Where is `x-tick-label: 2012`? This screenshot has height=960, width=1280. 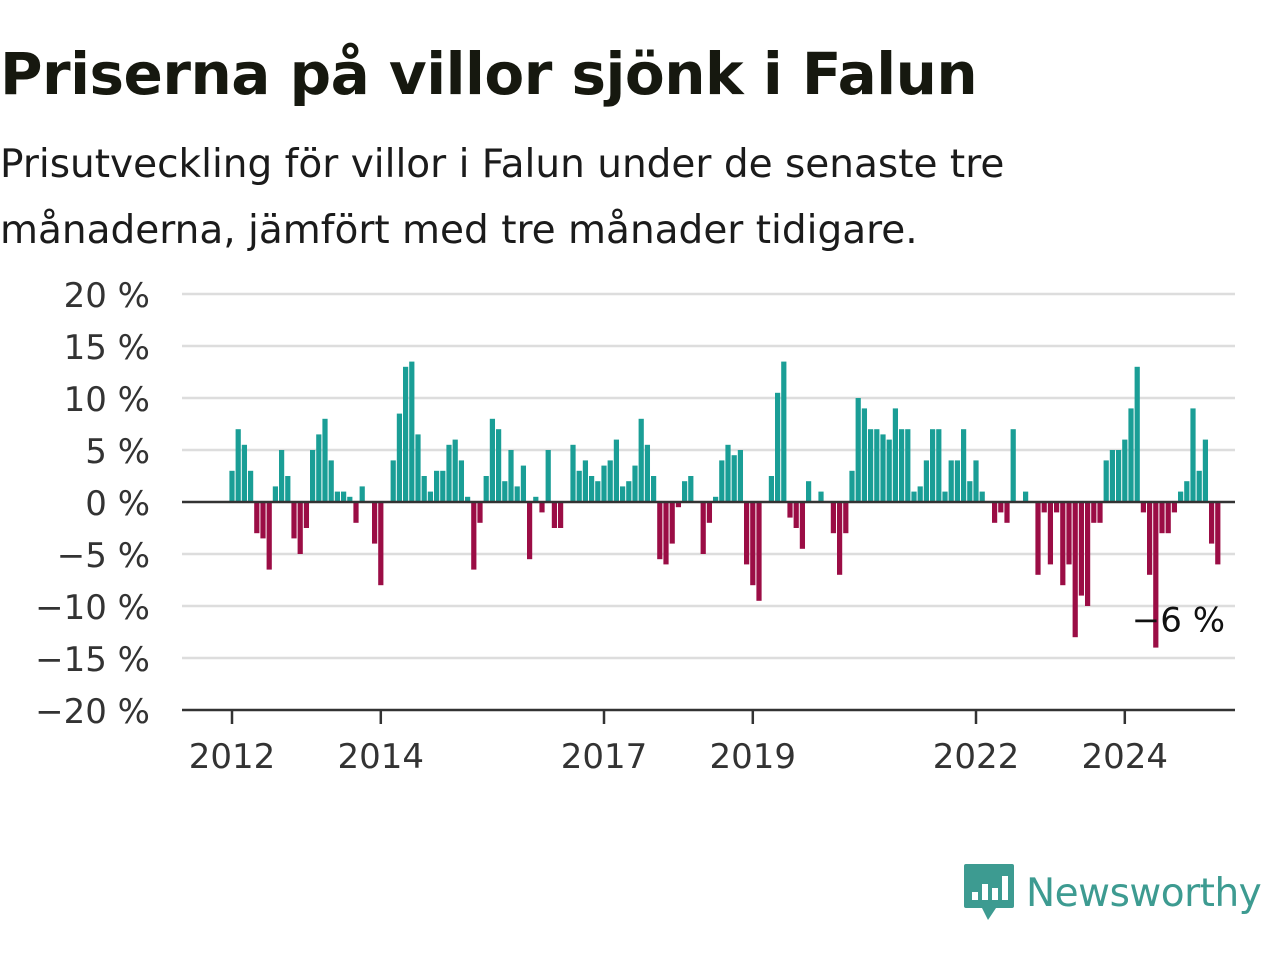
x-tick-label: 2012 is located at coordinates (232, 757).